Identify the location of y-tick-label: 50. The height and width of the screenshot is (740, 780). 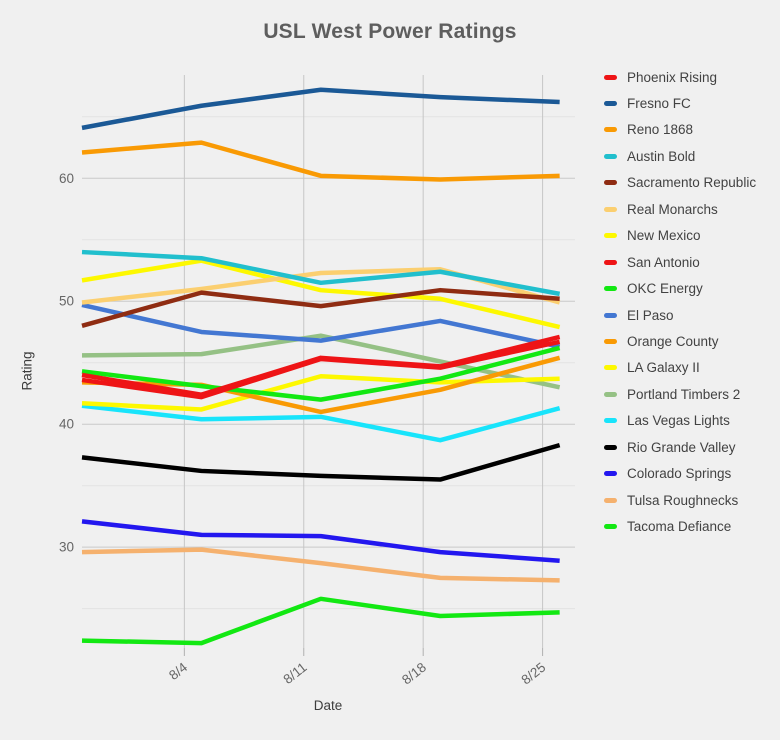
(66, 301).